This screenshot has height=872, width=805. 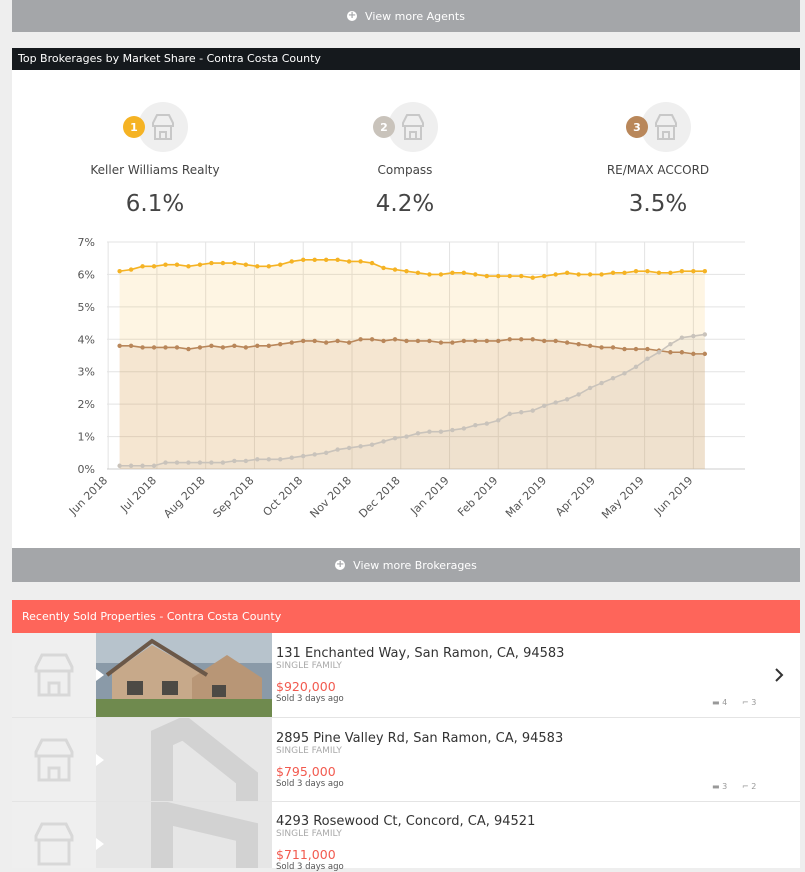 I want to click on y-tick-label: 0%, so click(x=86, y=469).